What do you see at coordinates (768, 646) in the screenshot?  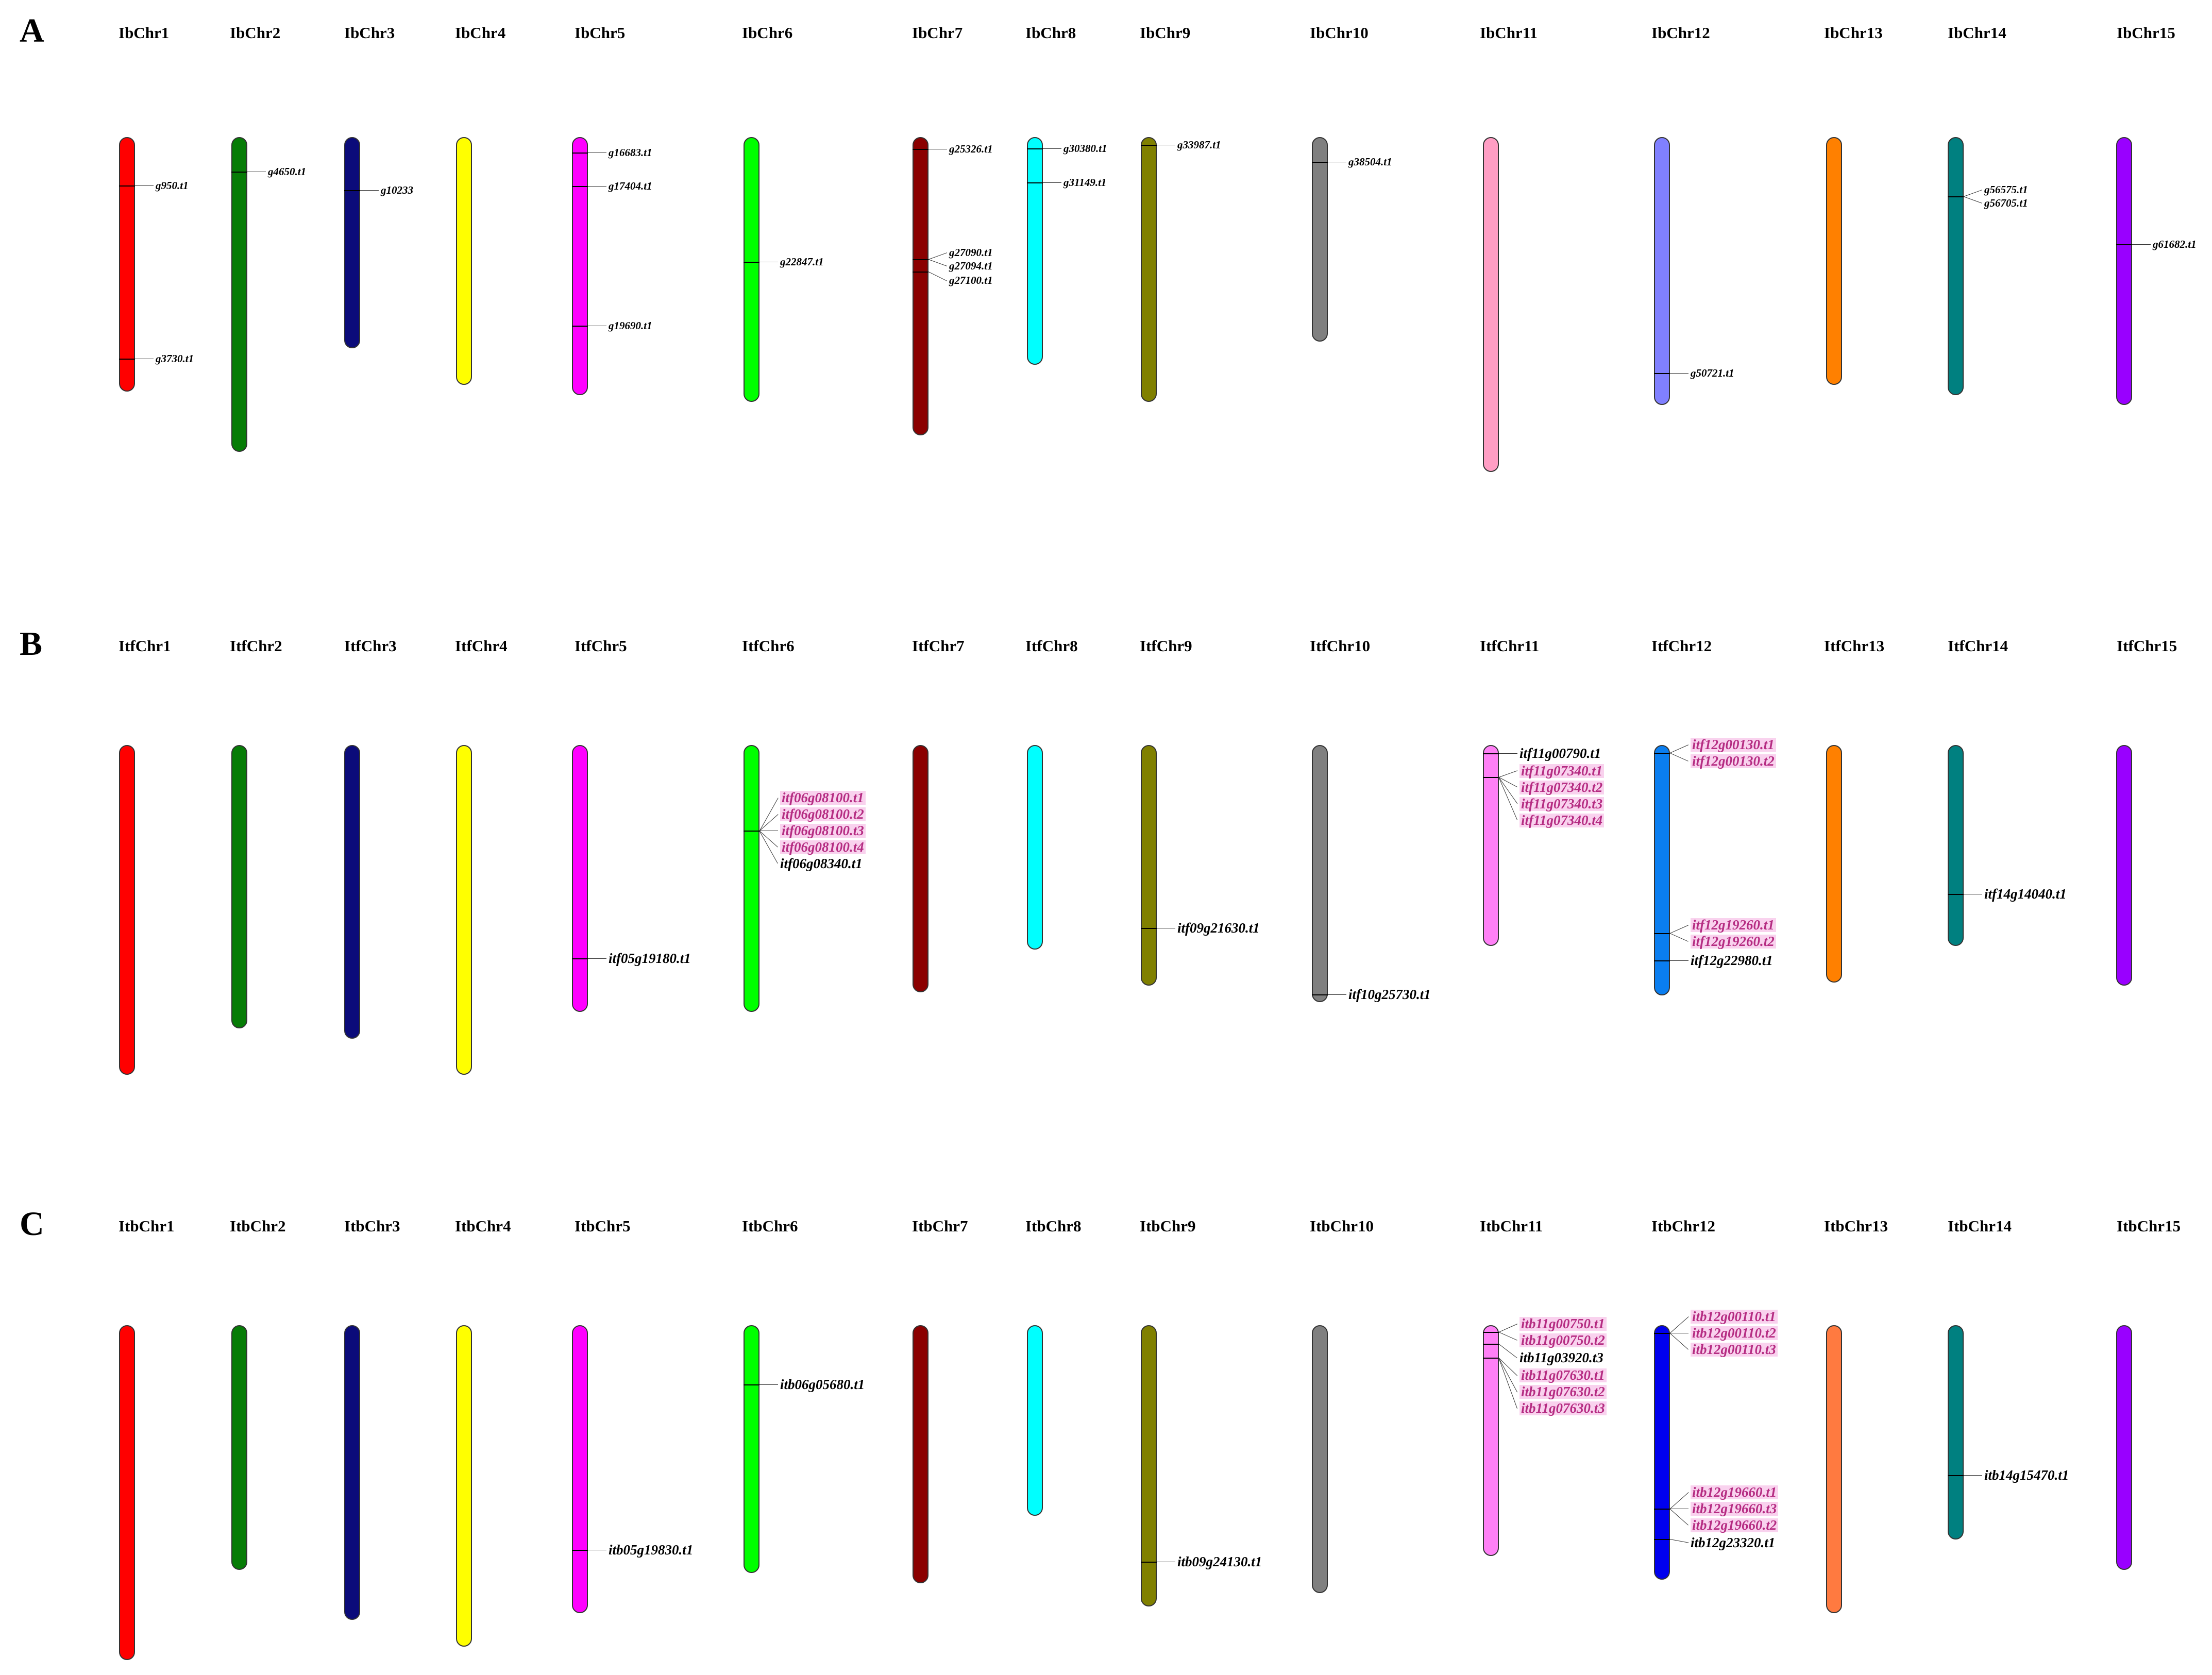 I see `chromosome-title: ItfChr6` at bounding box center [768, 646].